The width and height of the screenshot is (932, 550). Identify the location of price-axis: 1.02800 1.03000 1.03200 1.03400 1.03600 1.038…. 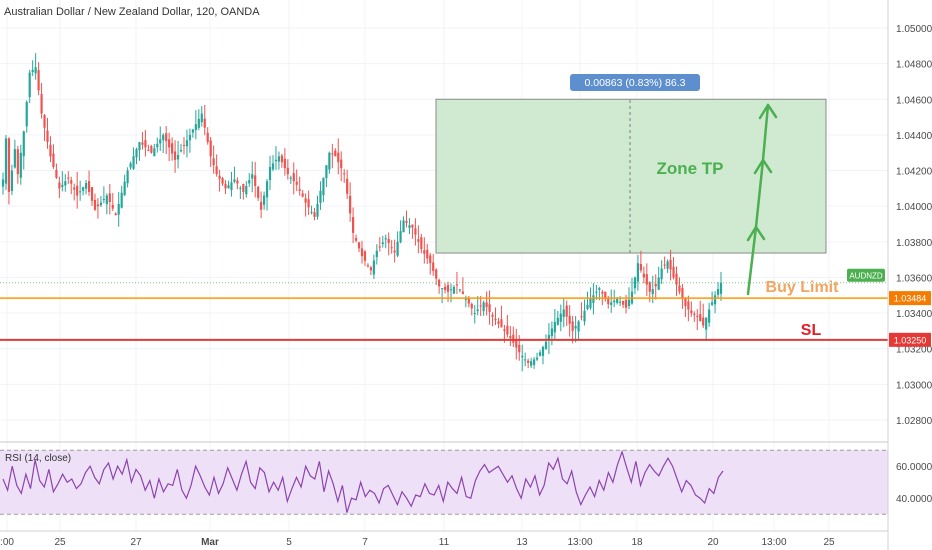
(889, 225).